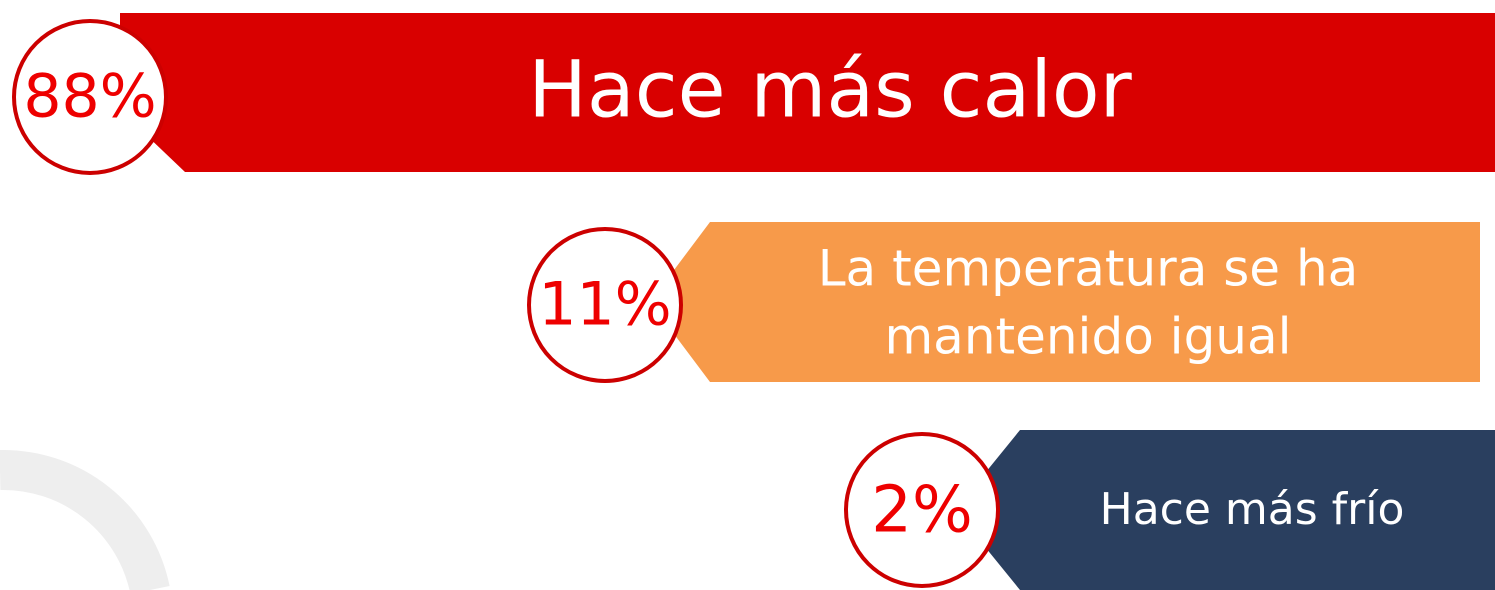  I want to click on decor-arc, so click(85, 519).